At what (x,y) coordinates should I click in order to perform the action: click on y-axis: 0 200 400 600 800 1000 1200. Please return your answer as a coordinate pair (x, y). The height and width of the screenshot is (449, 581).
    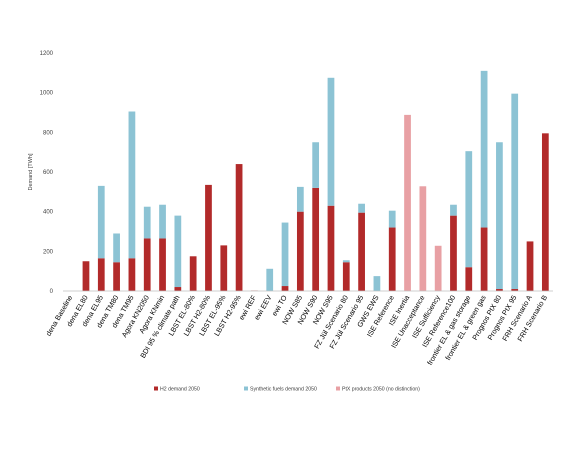
    Looking at the image, I should click on (47, 173).